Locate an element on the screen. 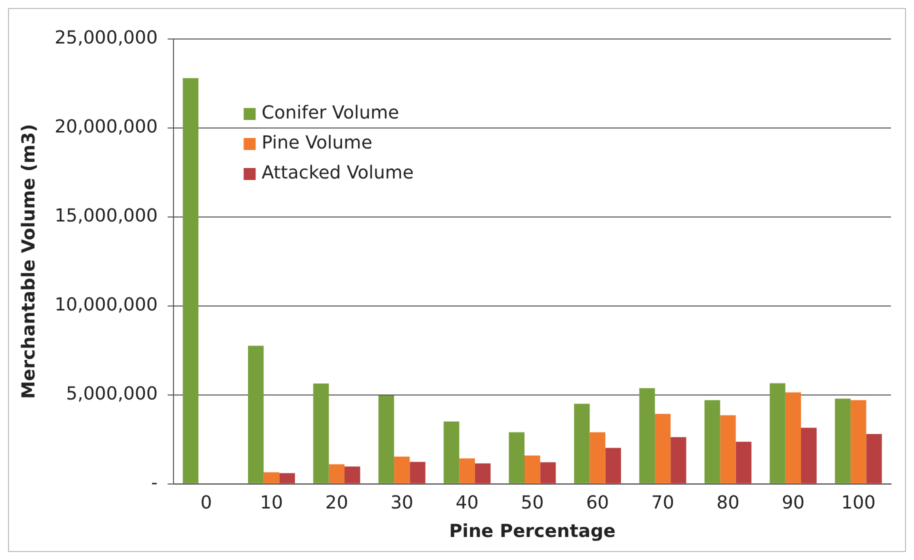  y-tick-label: 10,000,000 is located at coordinates (106, 305).